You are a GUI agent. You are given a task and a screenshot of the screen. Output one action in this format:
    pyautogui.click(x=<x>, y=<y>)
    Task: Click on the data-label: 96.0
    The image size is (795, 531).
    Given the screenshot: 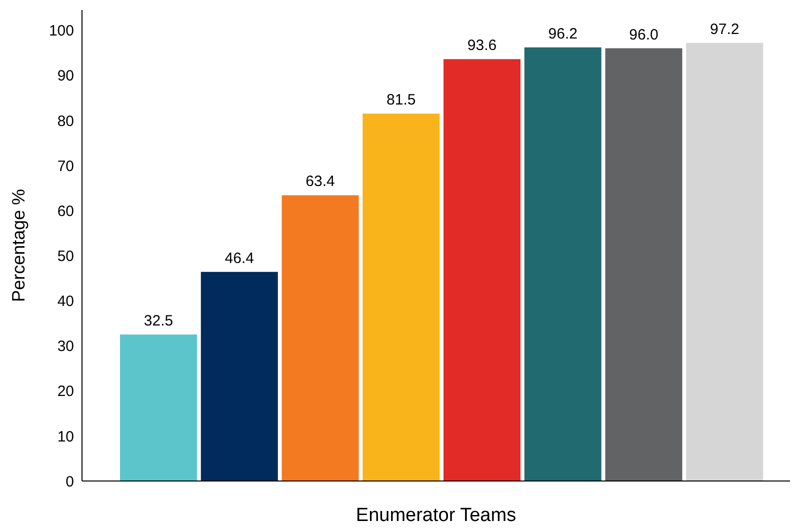 What is the action you would take?
    pyautogui.click(x=643, y=35)
    